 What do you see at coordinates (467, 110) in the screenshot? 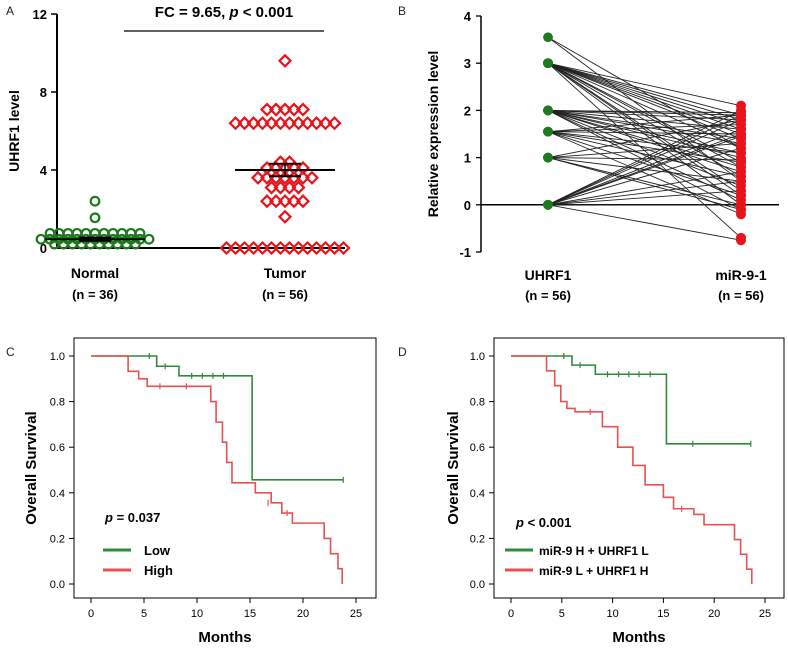
I see `y-tick-label: 2` at bounding box center [467, 110].